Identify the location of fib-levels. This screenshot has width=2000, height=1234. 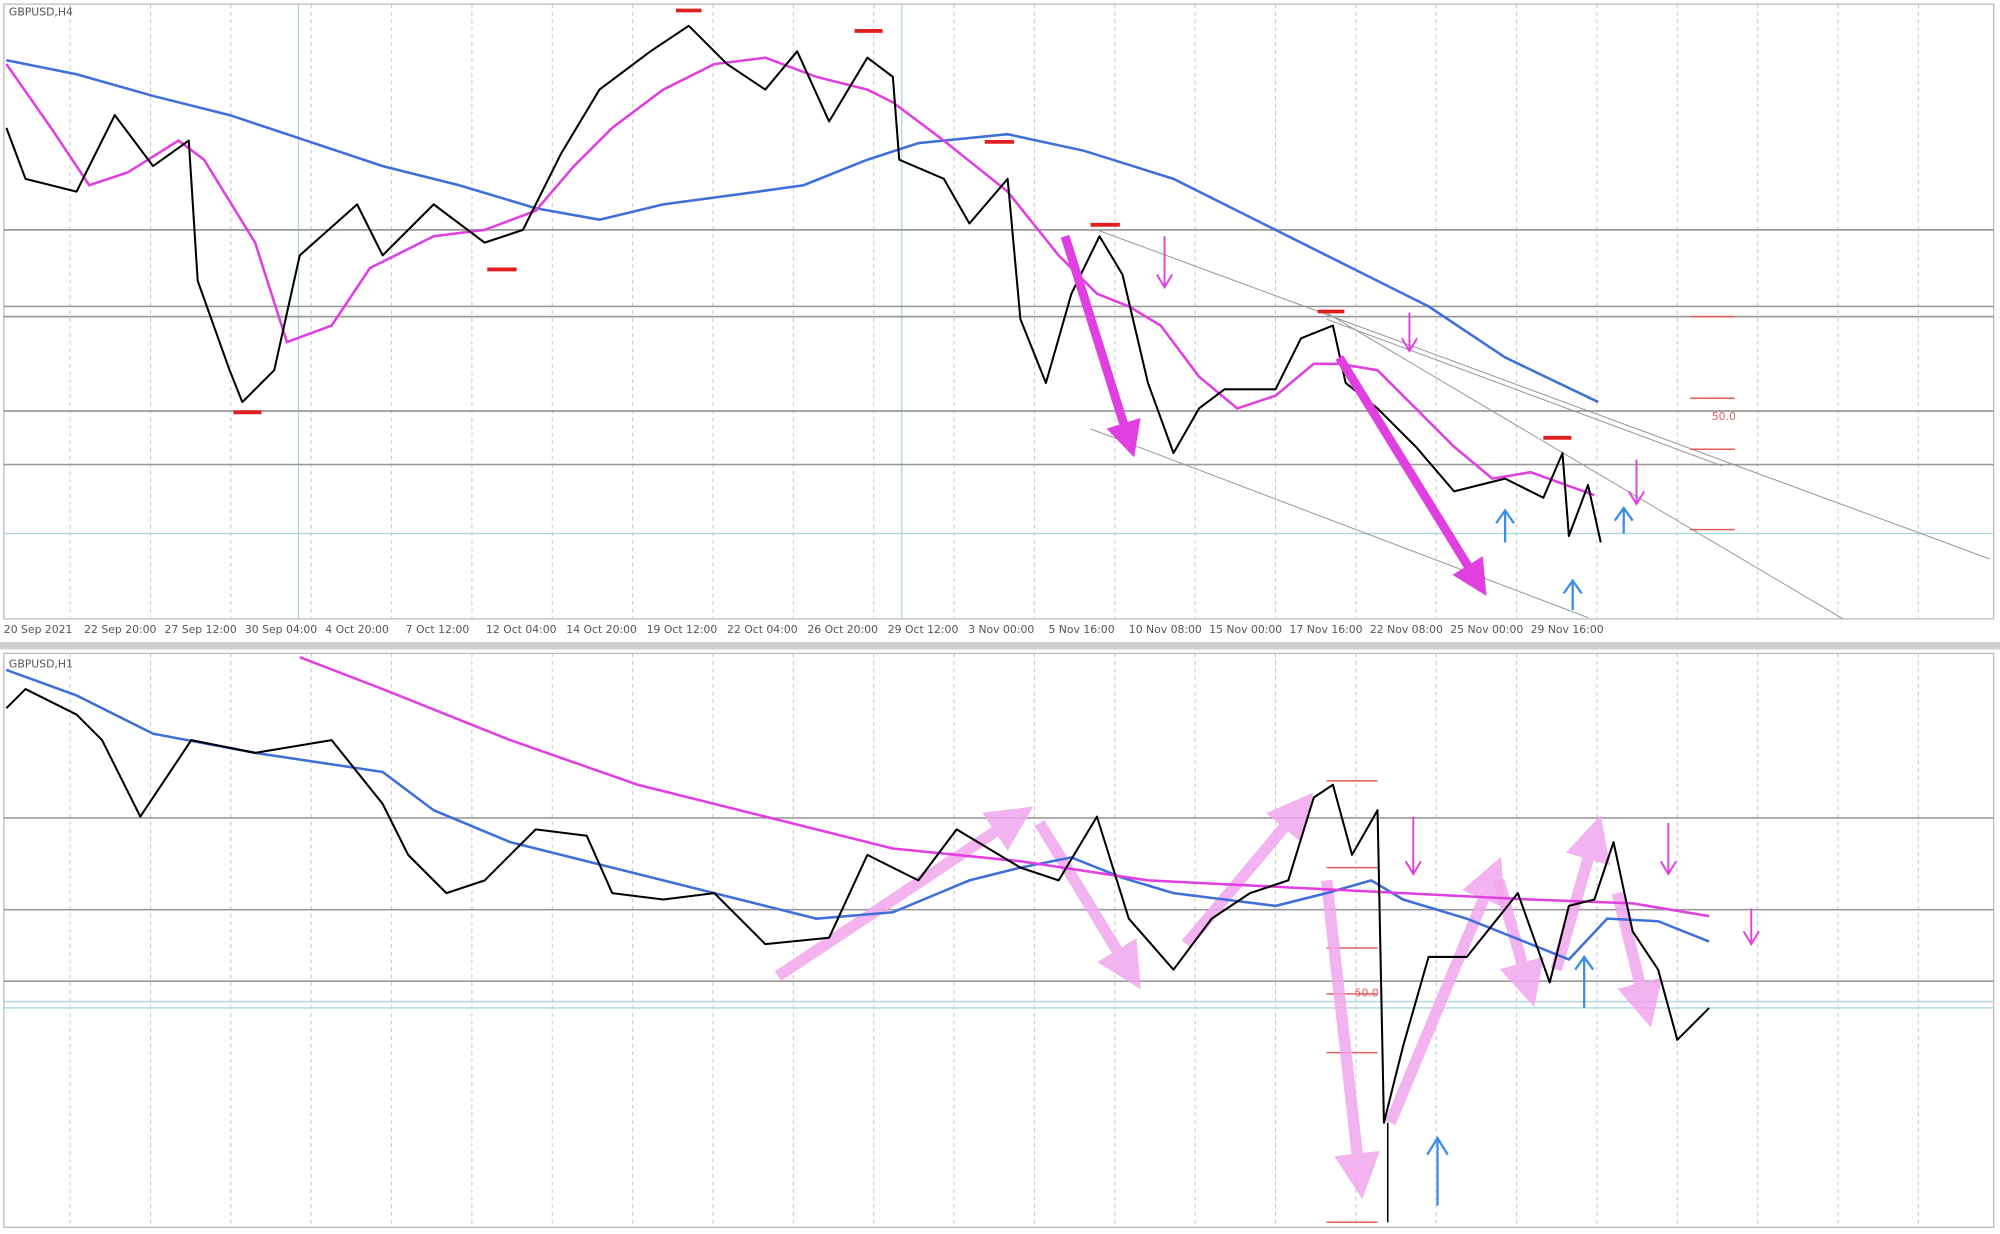
(1712, 423).